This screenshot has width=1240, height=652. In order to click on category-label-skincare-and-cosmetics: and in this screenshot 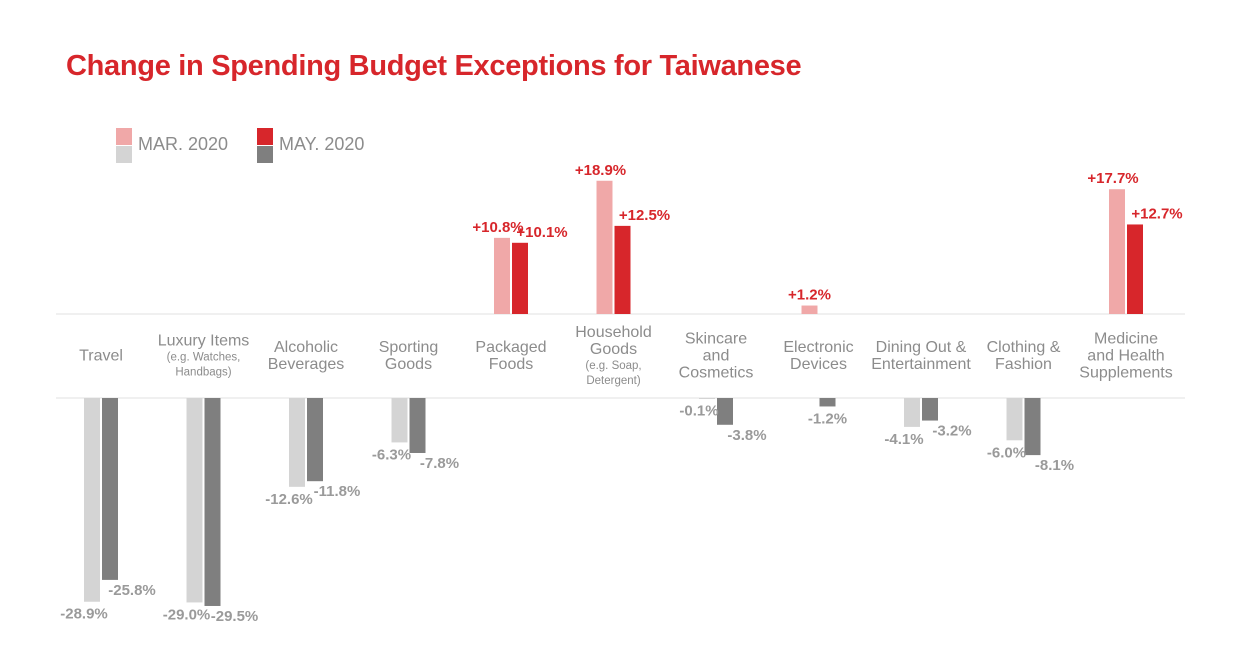, I will do `click(716, 356)`.